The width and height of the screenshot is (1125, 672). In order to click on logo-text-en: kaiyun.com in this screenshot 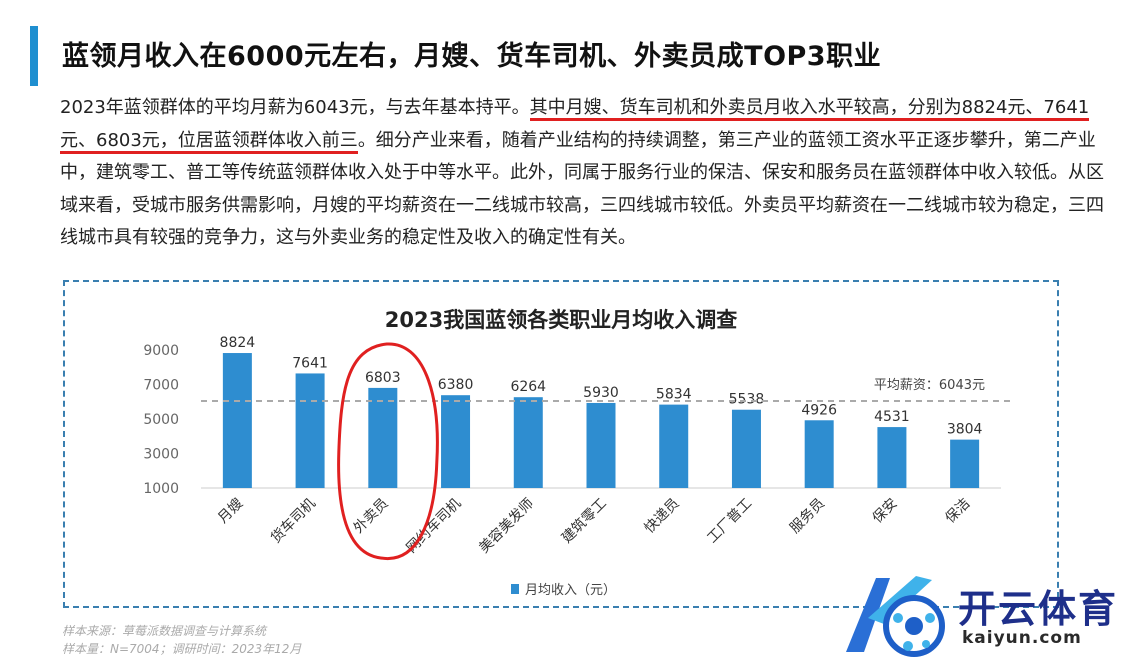, I will do `click(1022, 638)`.